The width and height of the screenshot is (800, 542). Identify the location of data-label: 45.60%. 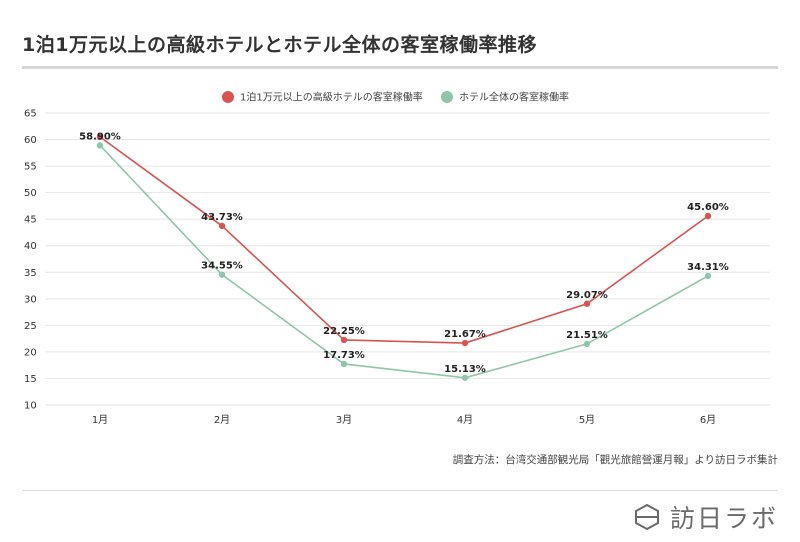
(708, 207).